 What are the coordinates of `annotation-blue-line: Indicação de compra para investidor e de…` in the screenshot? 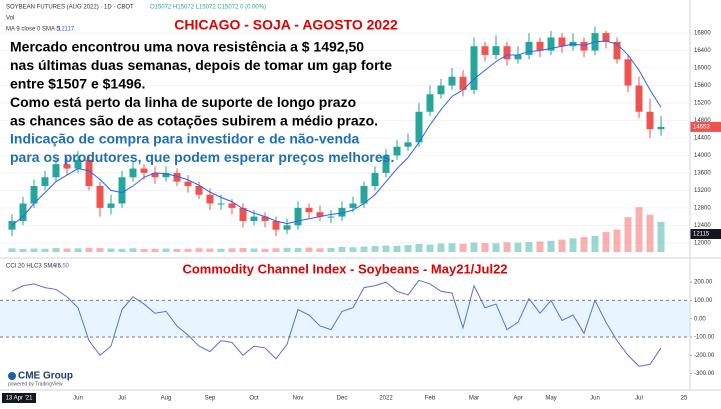 It's located at (185, 139).